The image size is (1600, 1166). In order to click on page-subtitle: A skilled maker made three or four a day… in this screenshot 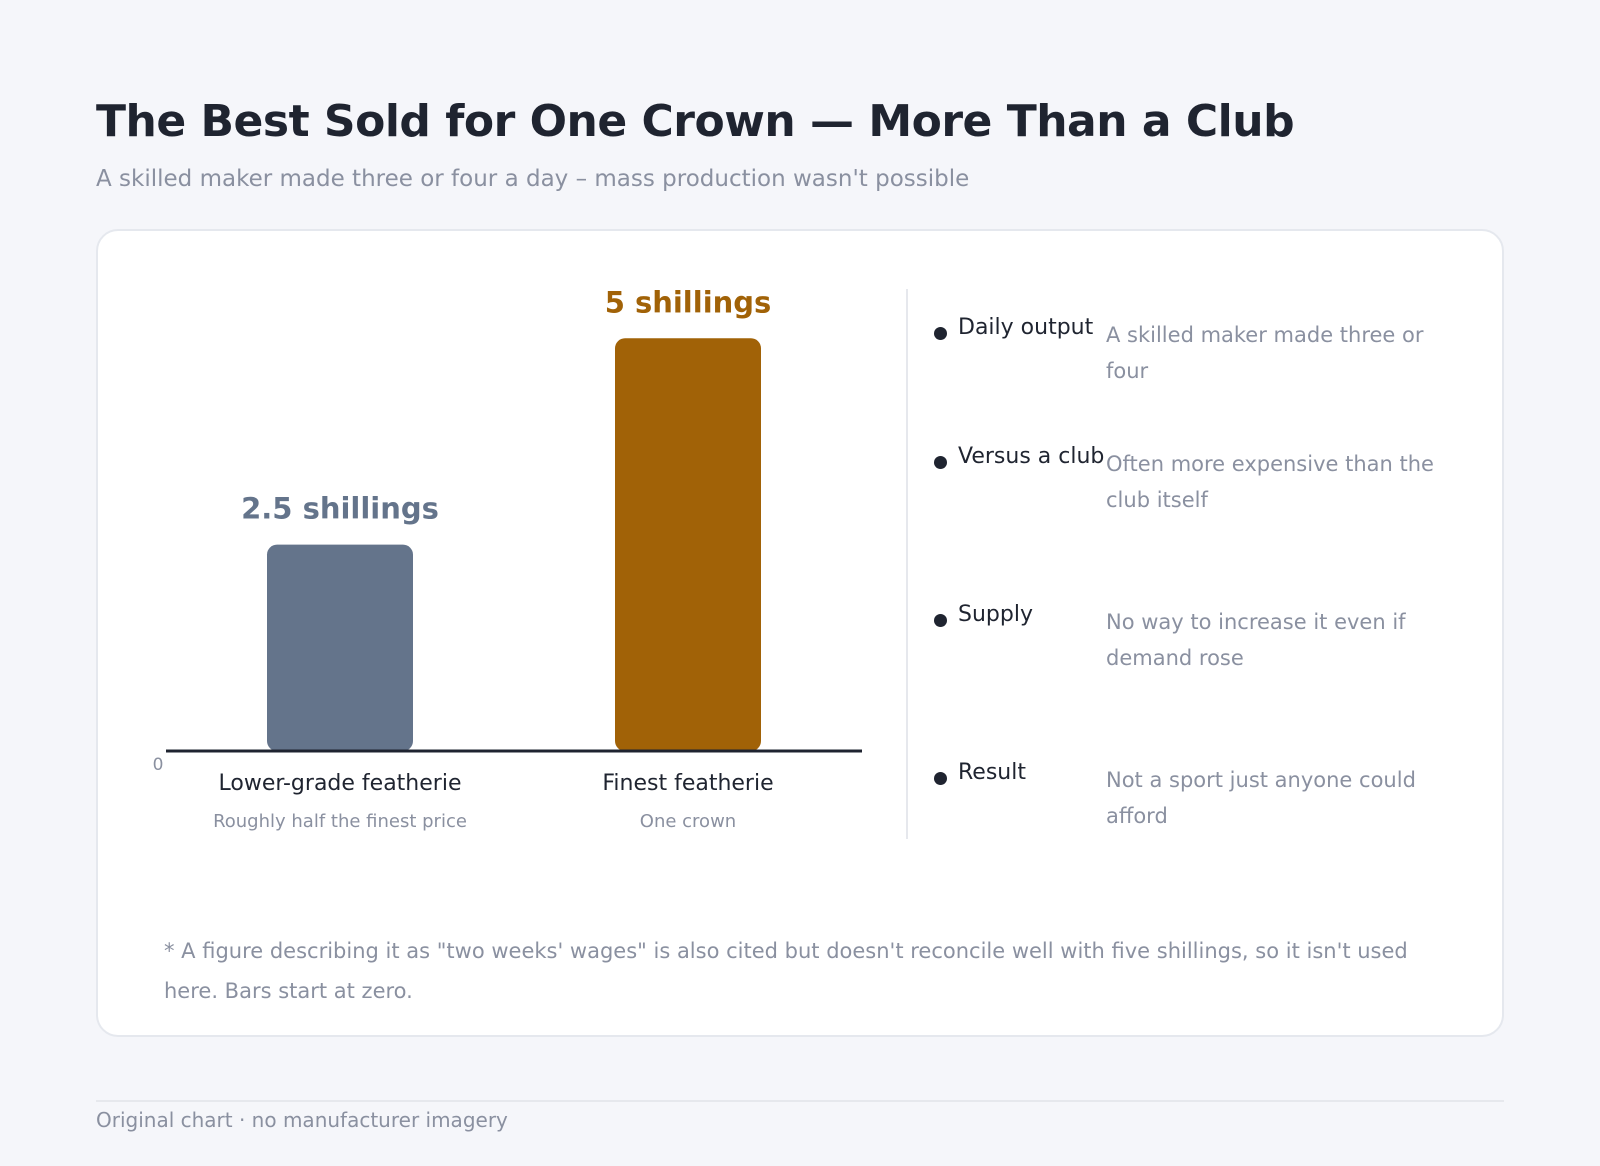, I will do `click(533, 179)`.